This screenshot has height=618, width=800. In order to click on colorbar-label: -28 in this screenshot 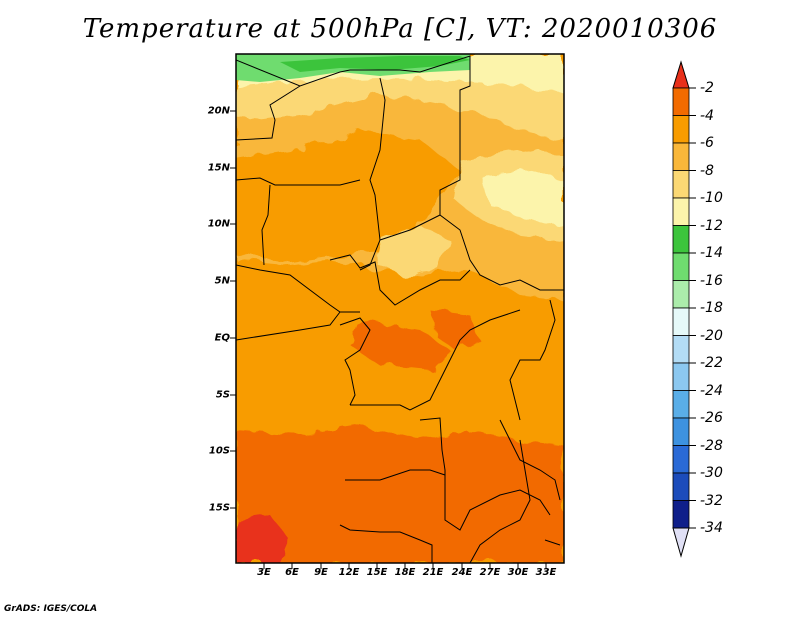, I will do `click(711, 445)`.